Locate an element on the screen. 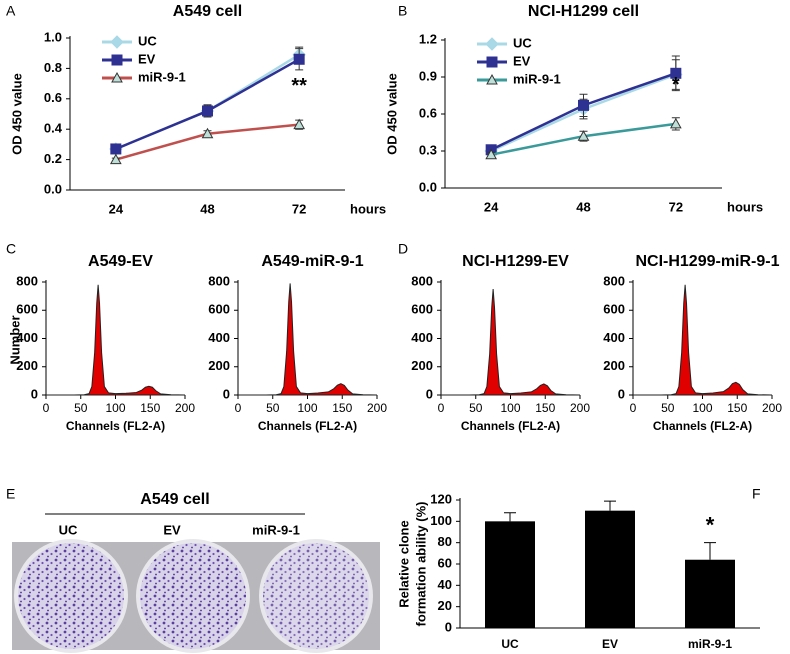  plate-label: miR-9-1 is located at coordinates (276, 529).